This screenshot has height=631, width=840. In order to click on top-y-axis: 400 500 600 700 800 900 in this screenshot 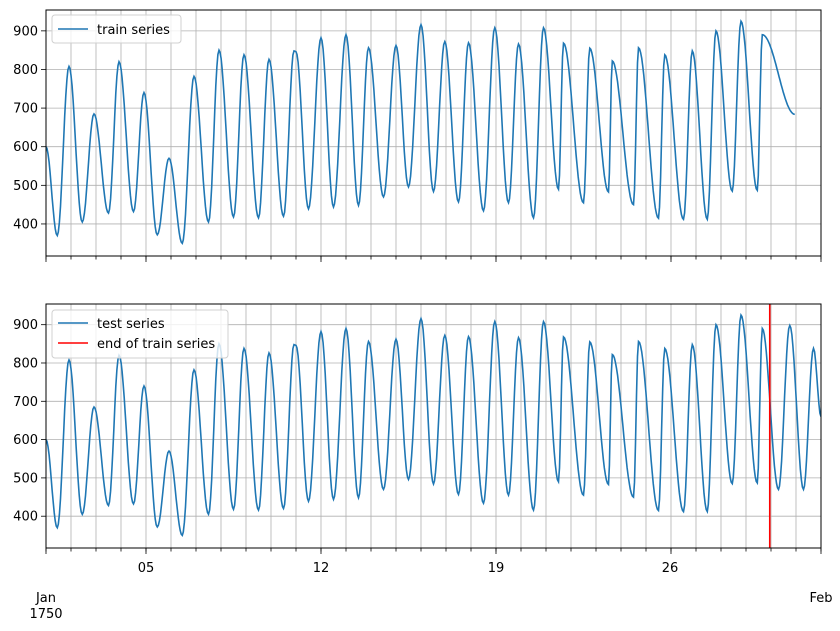, I will do `click(29, 128)`.